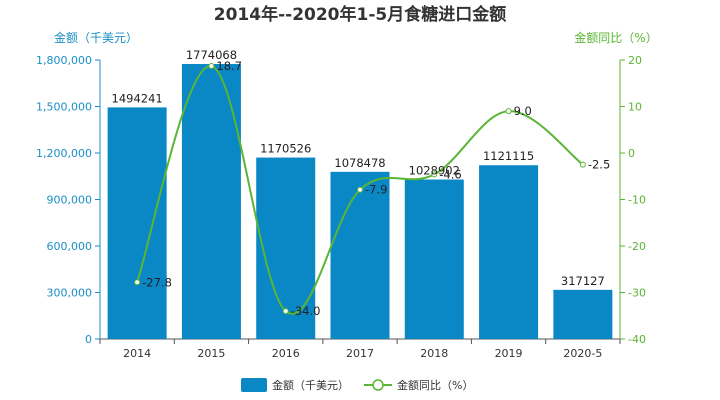 Image resolution: width=720 pixels, height=400 pixels. What do you see at coordinates (64, 107) in the screenshot?
I see `y-left-tick-label: 1,500,000` at bounding box center [64, 107].